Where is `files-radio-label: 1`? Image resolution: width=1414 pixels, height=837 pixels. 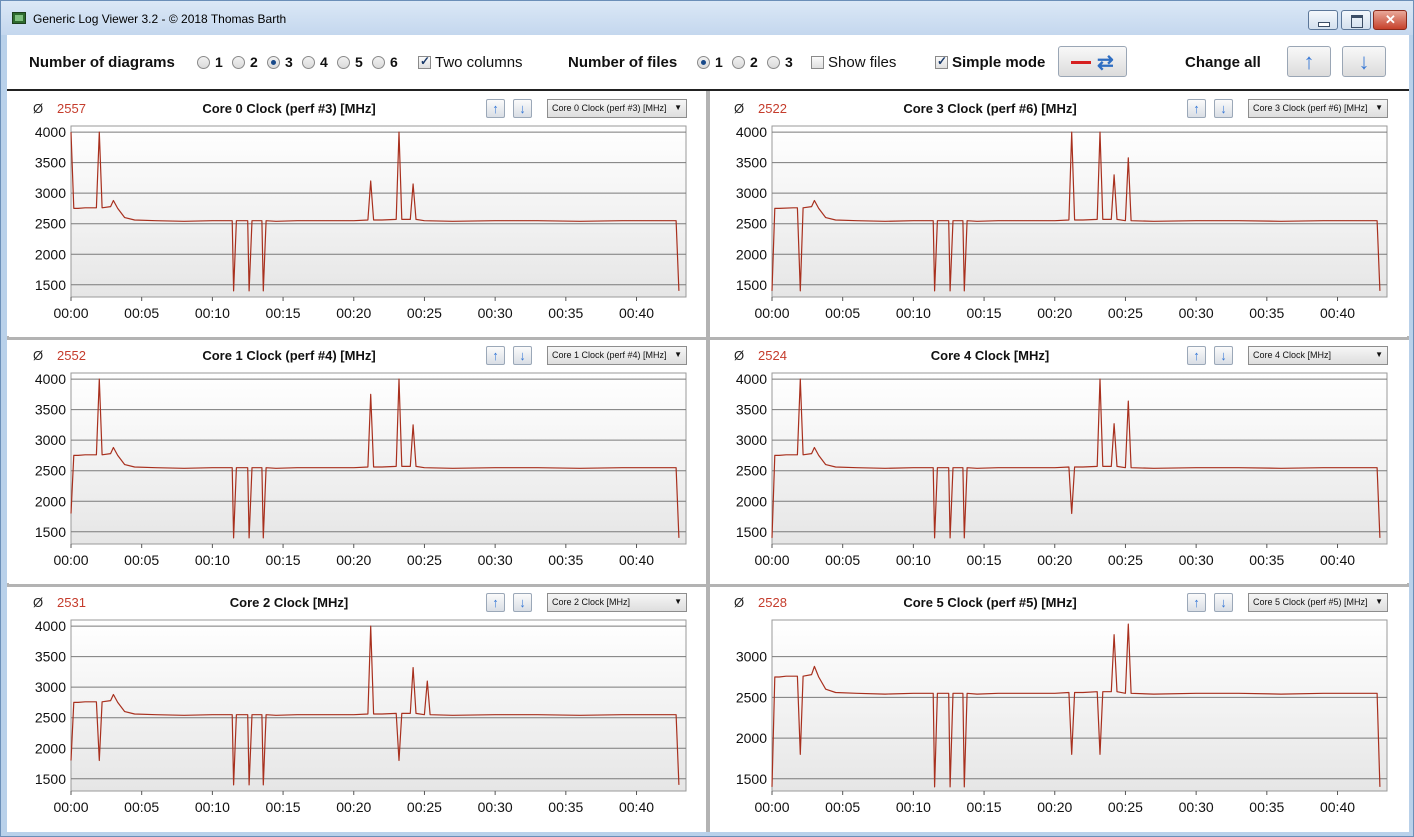
files-radio-label: 1 is located at coordinates (719, 62).